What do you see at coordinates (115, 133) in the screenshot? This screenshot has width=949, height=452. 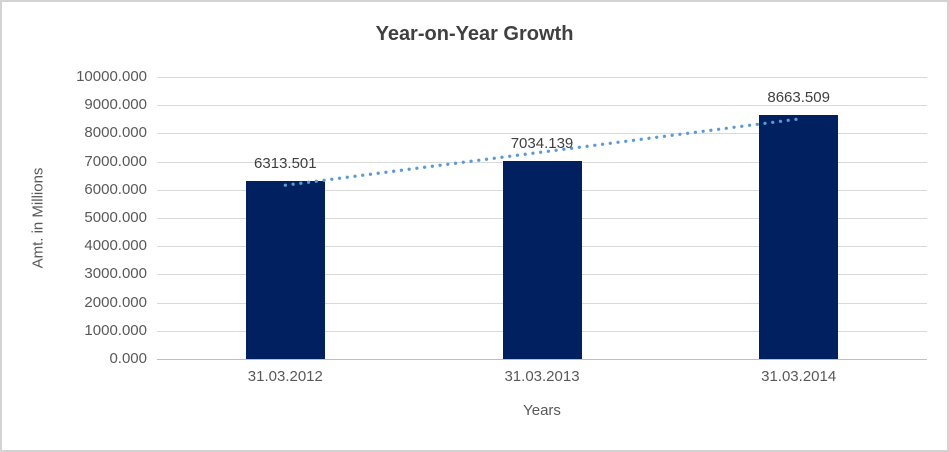 I see `y-tick-label: 8000.000` at bounding box center [115, 133].